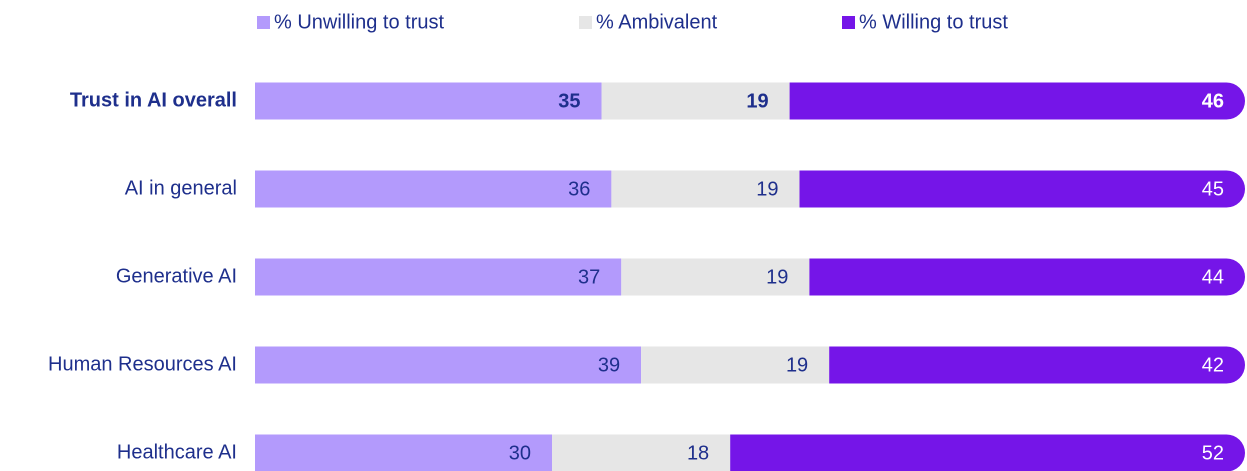  Describe the element at coordinates (1213, 101) in the screenshot. I see `value-label: 46` at that location.